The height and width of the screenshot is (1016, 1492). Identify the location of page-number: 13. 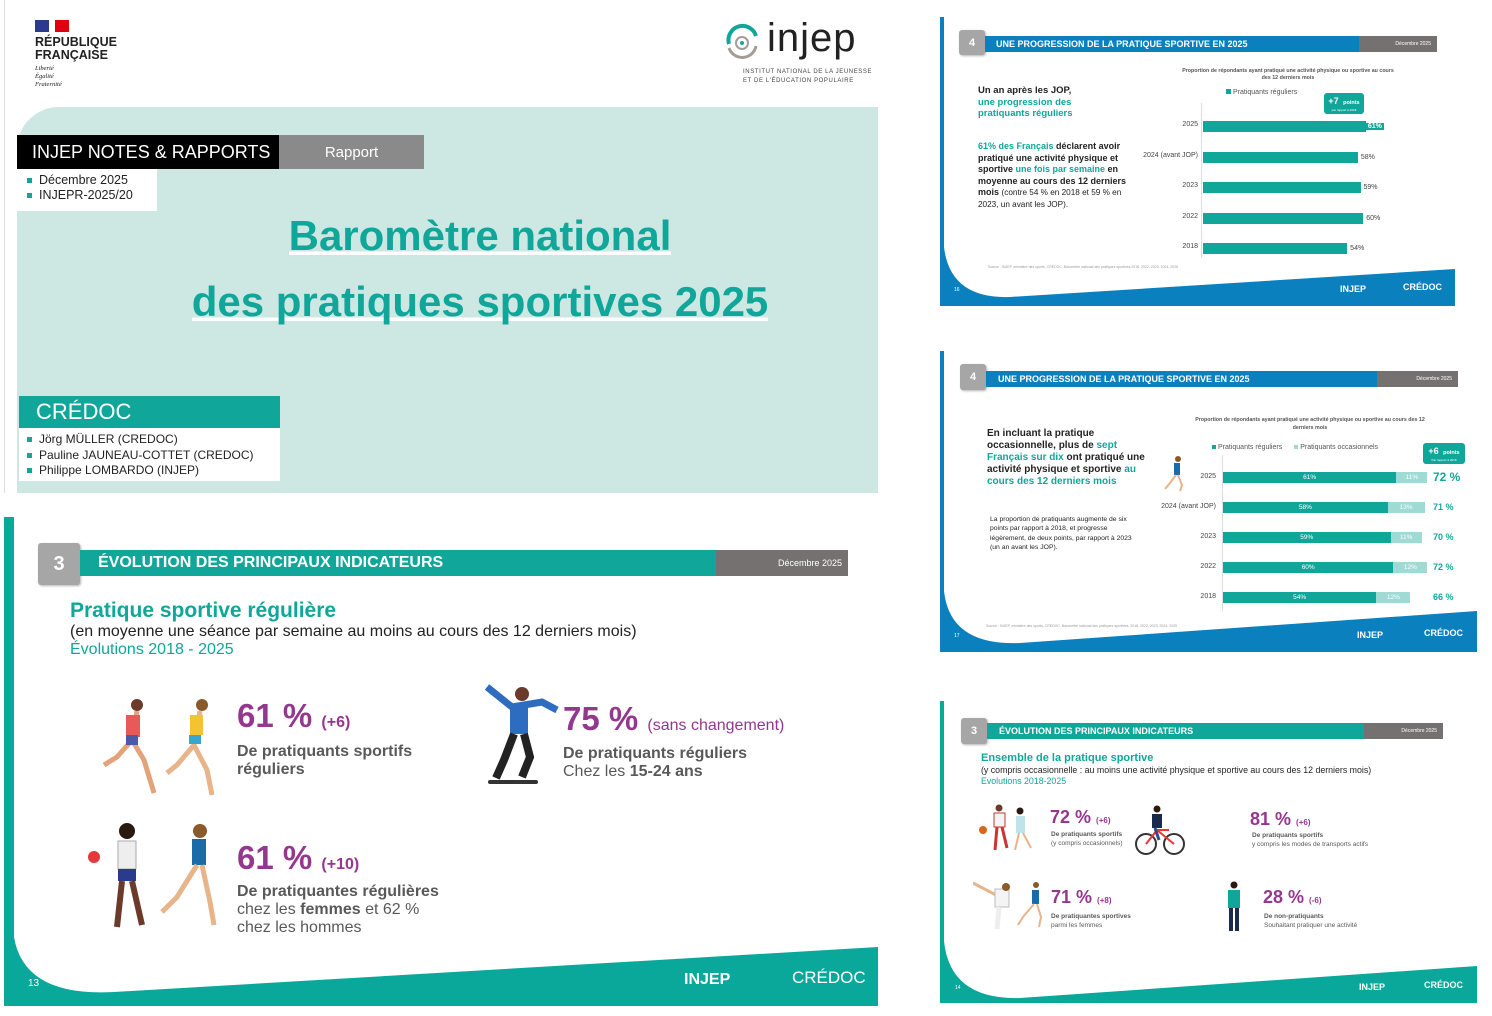
(34, 983).